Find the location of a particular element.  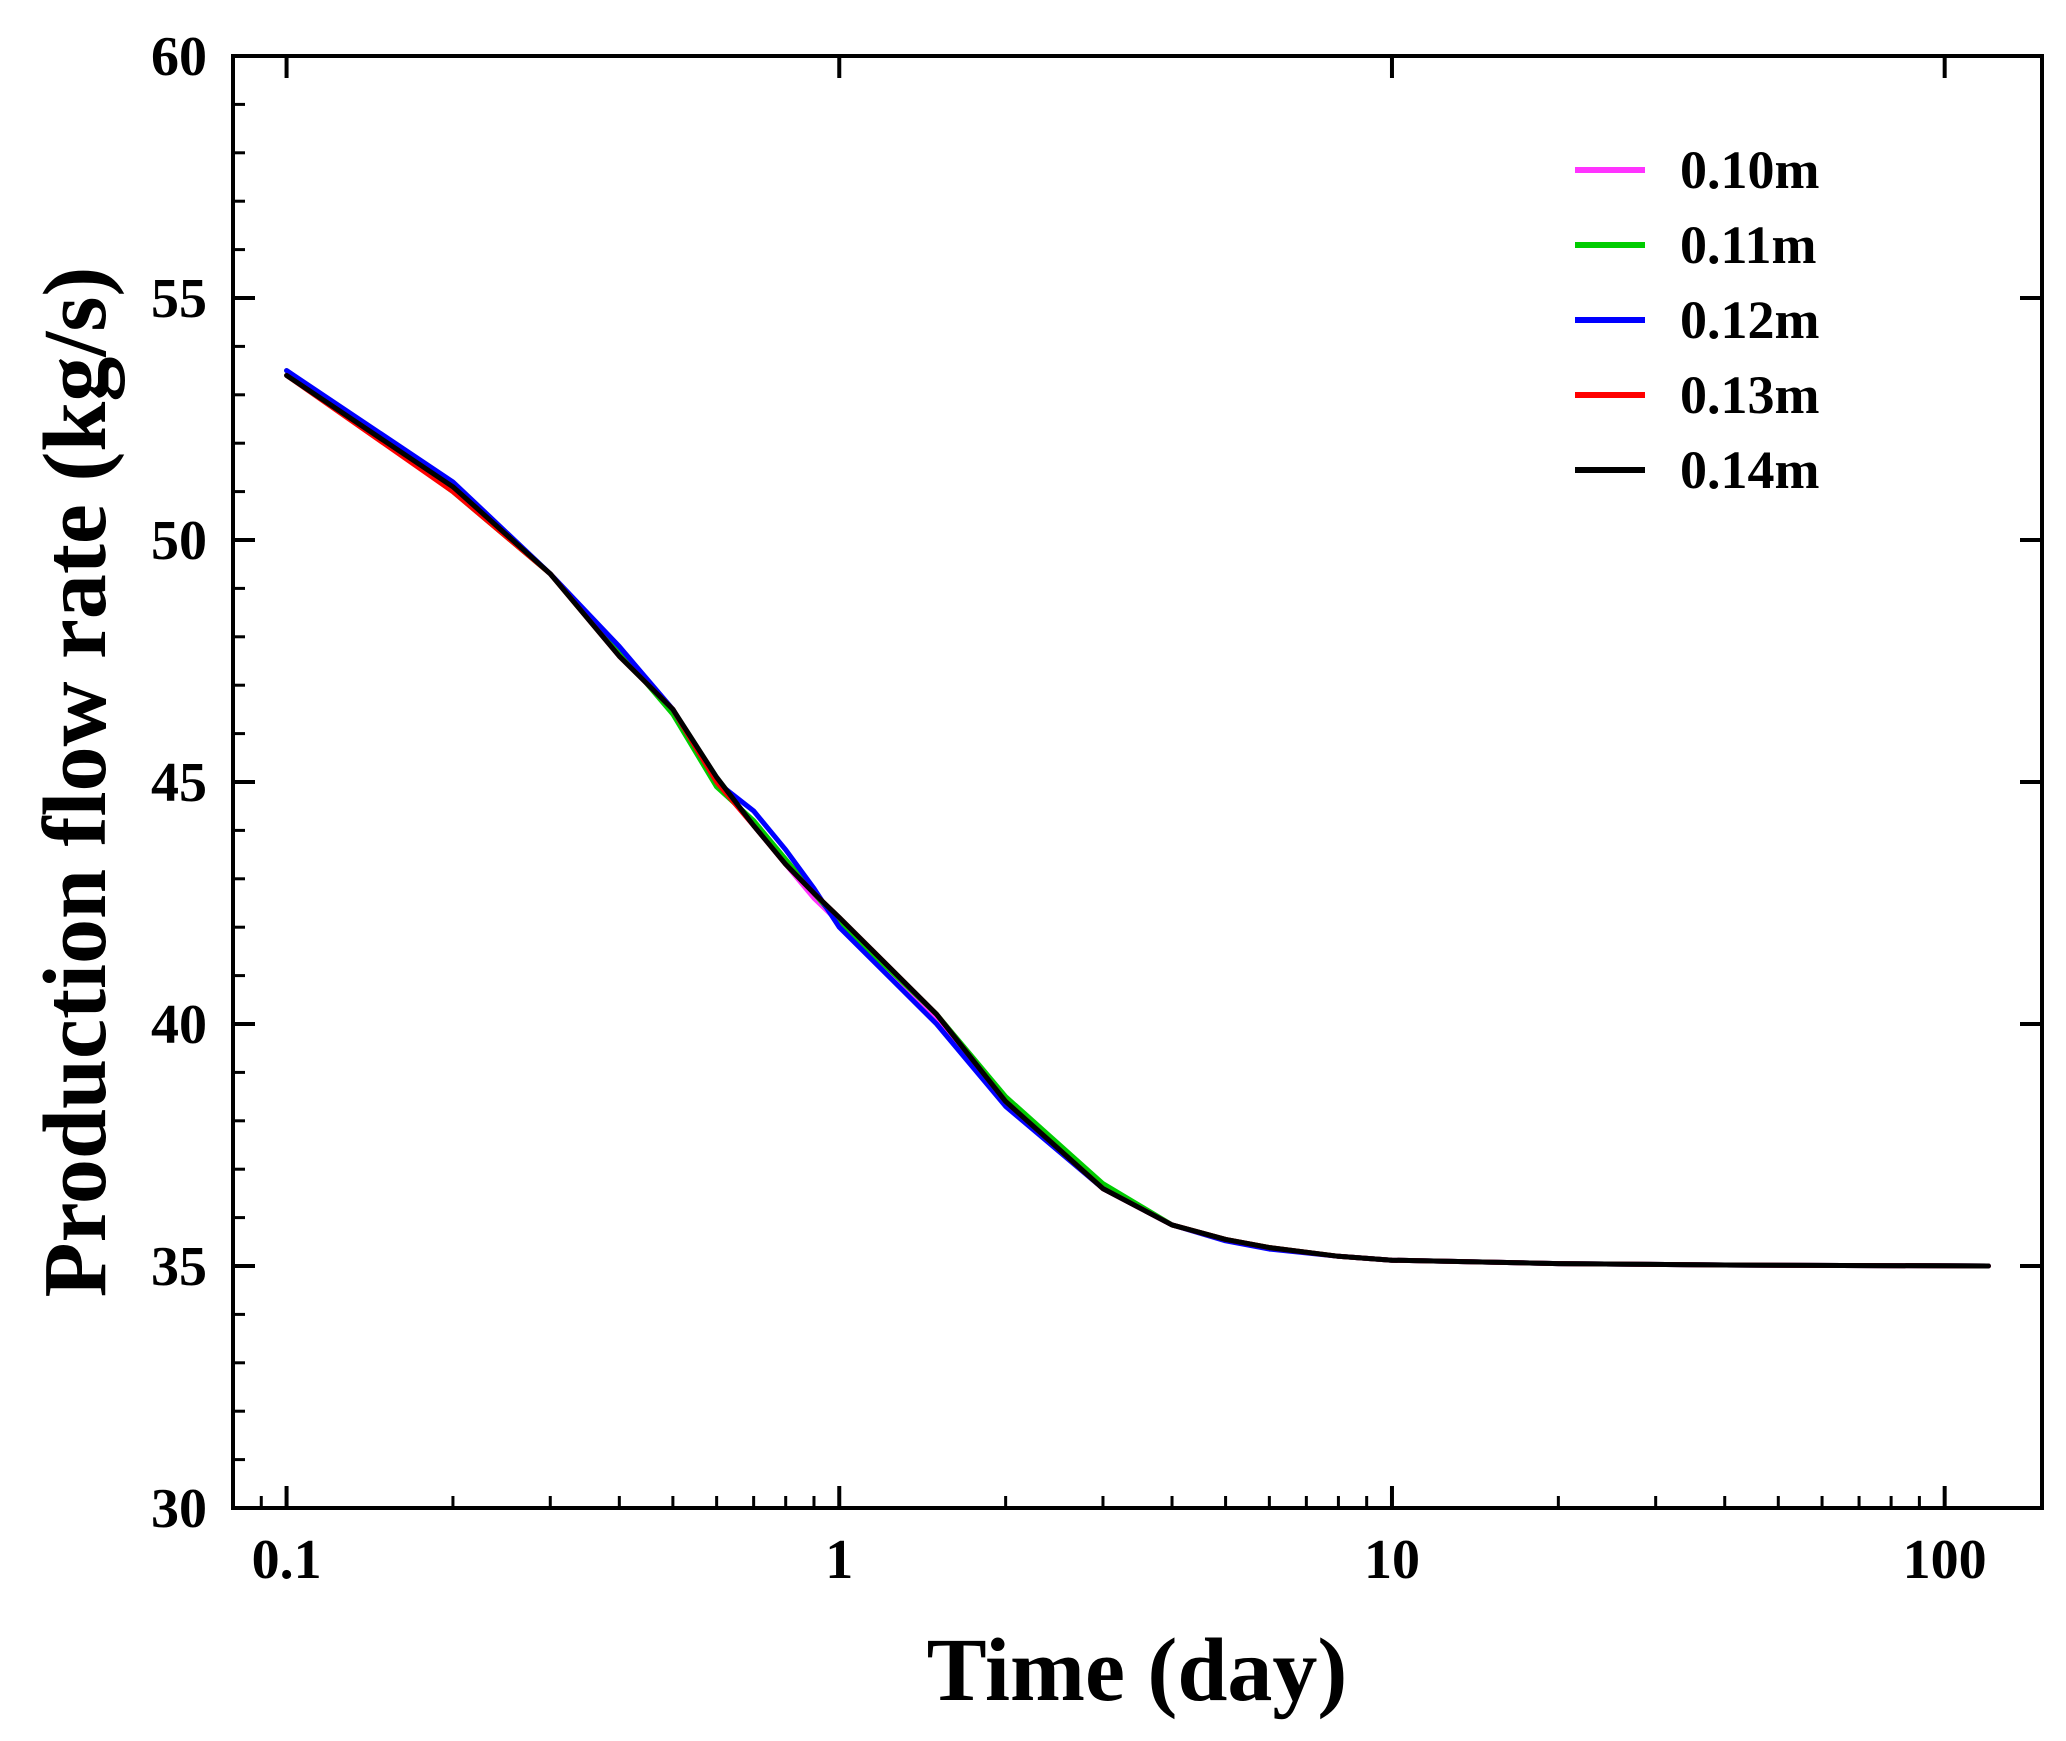

legend: 0.10m 0.11m 0.12m 0.13m 0.14m is located at coordinates (1697, 320).